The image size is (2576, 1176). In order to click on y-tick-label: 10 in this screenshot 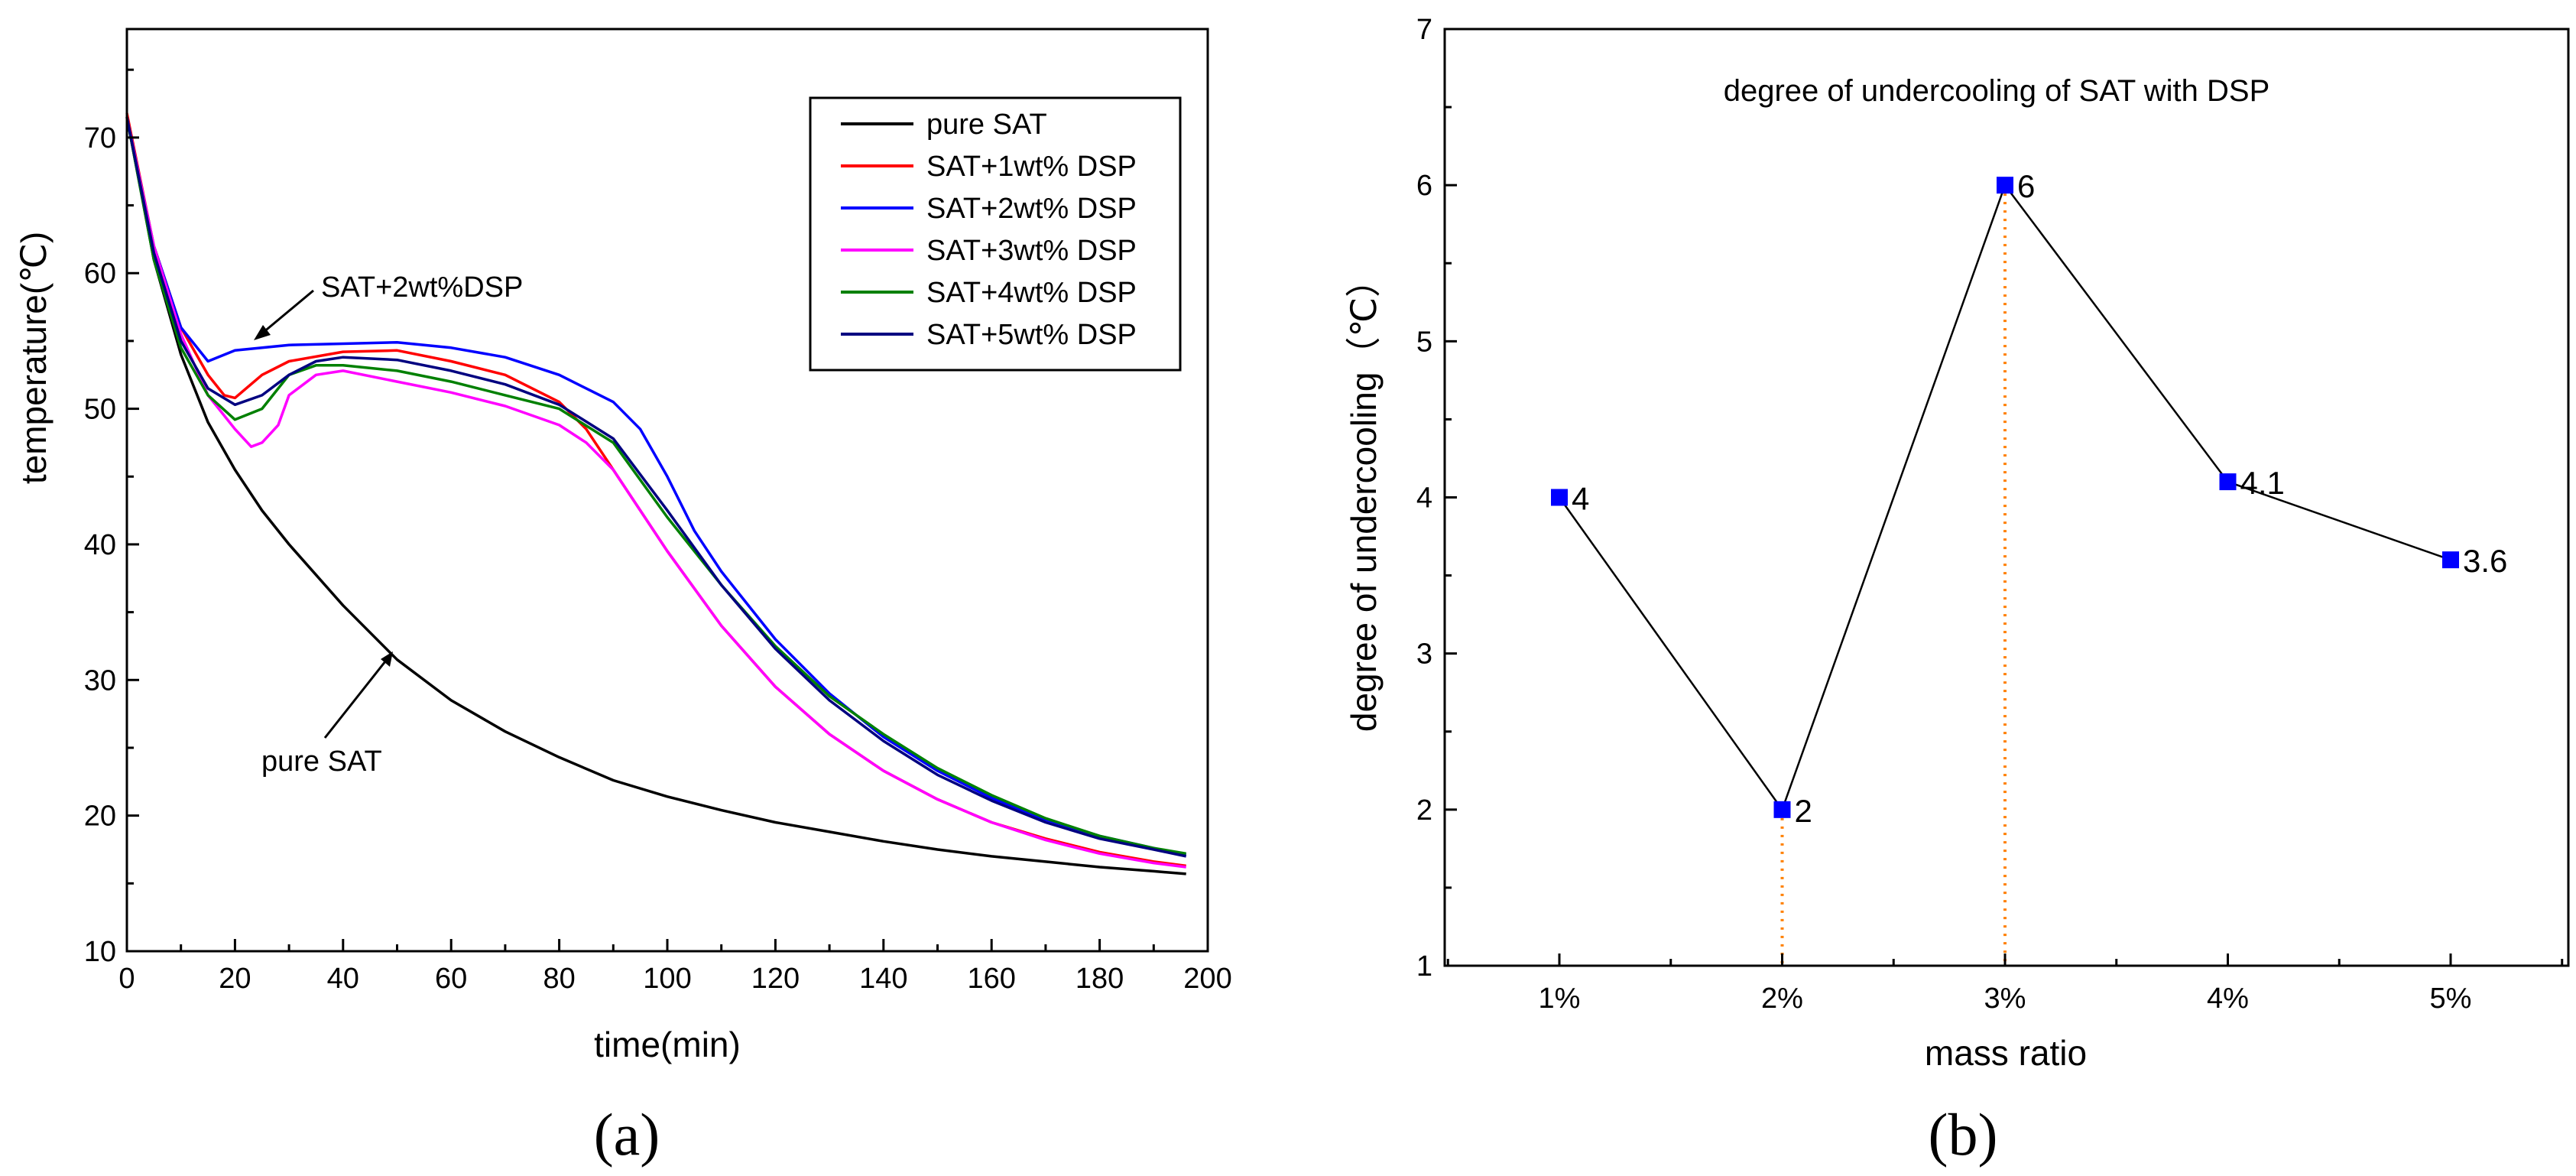, I will do `click(100, 952)`.